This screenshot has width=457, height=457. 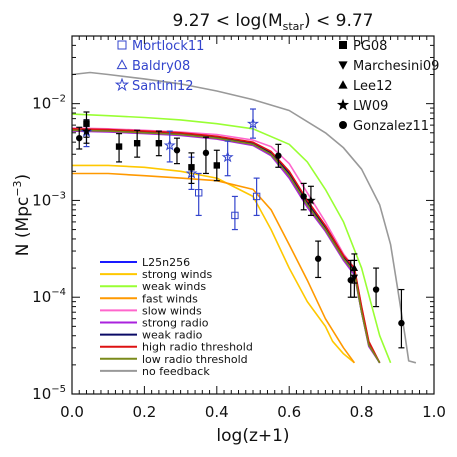 What do you see at coordinates (362, 412) in the screenshot?
I see `x-tick-label: 0.8` at bounding box center [362, 412].